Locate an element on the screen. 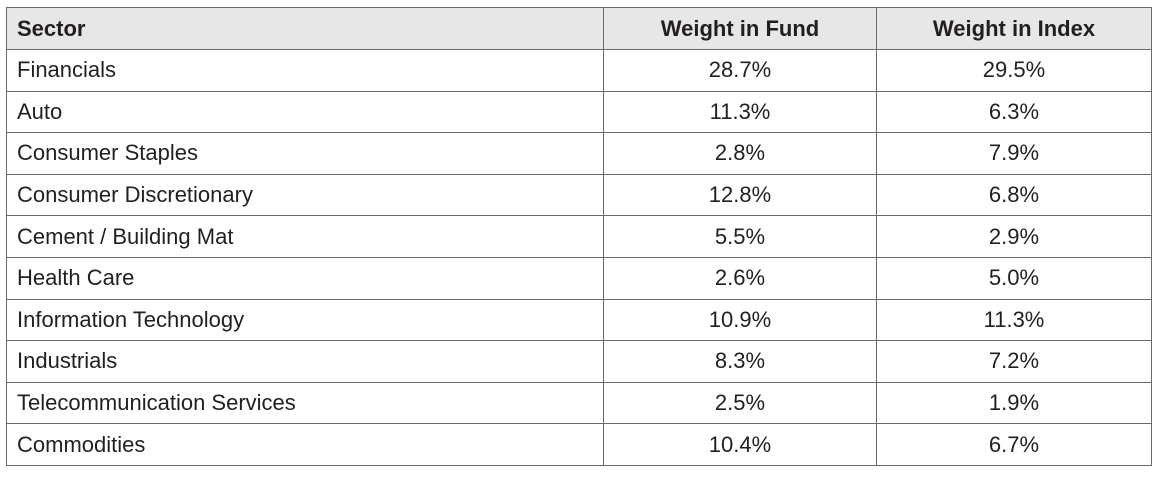 This screenshot has width=1153, height=482. header-row: Sector Weight in Fund Weight in Index is located at coordinates (579, 28).